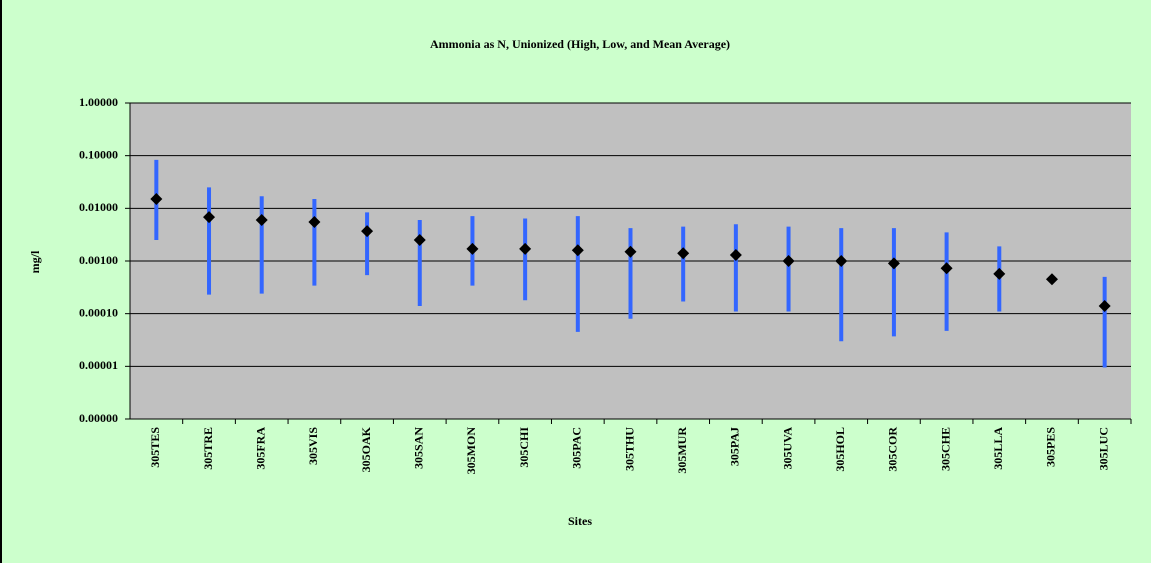  I want to click on x-tick-label: 305MUR, so click(682, 450).